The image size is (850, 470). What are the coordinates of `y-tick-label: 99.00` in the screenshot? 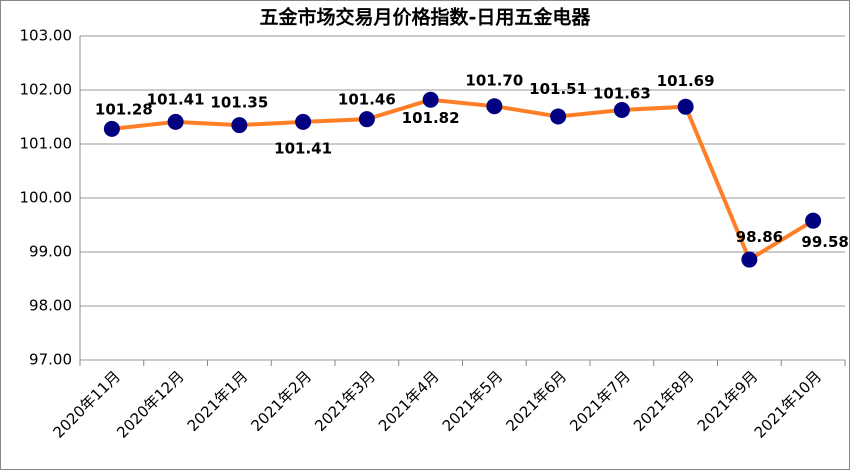 It's located at (50, 252).